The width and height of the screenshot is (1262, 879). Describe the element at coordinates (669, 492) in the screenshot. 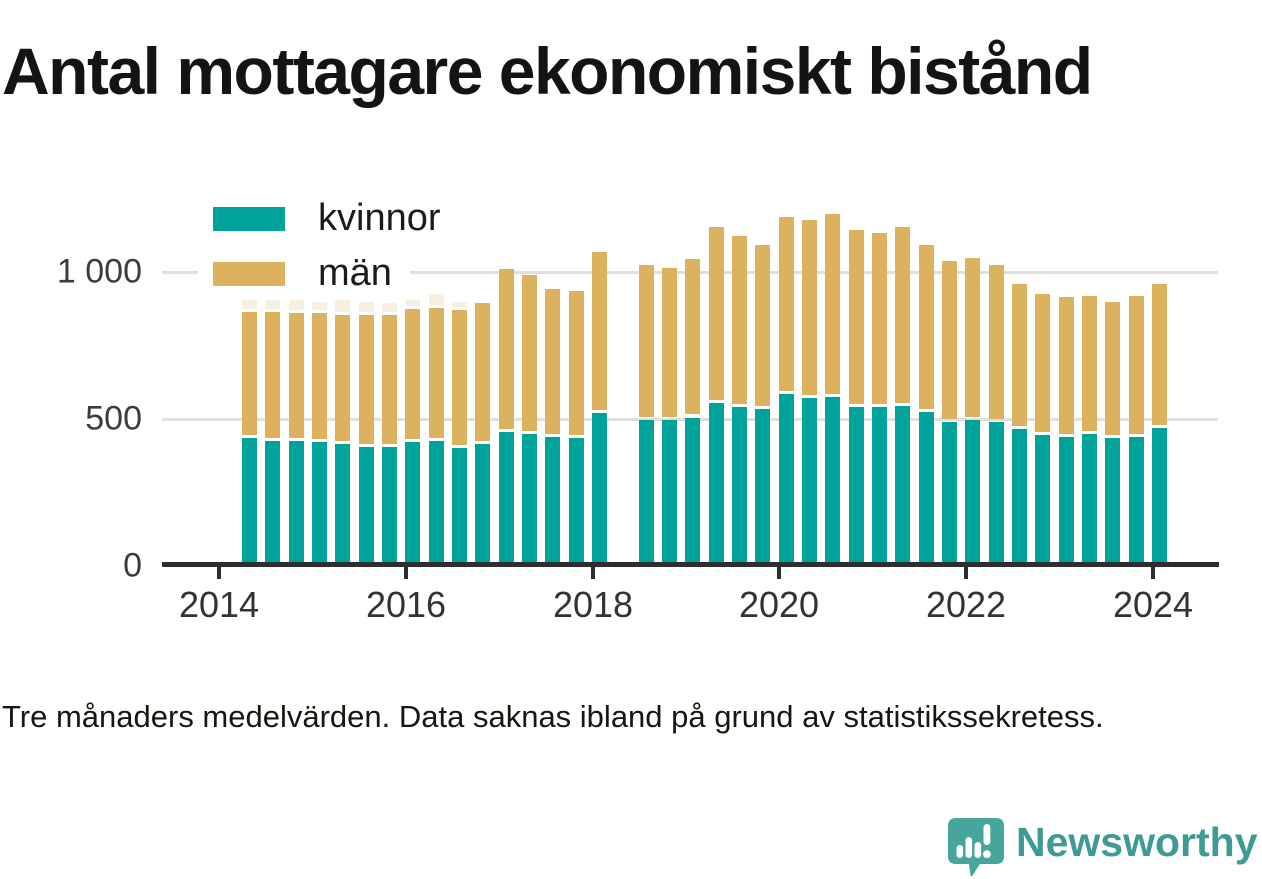

I see `bar-segment-kvinnor-2018-kv4` at that location.